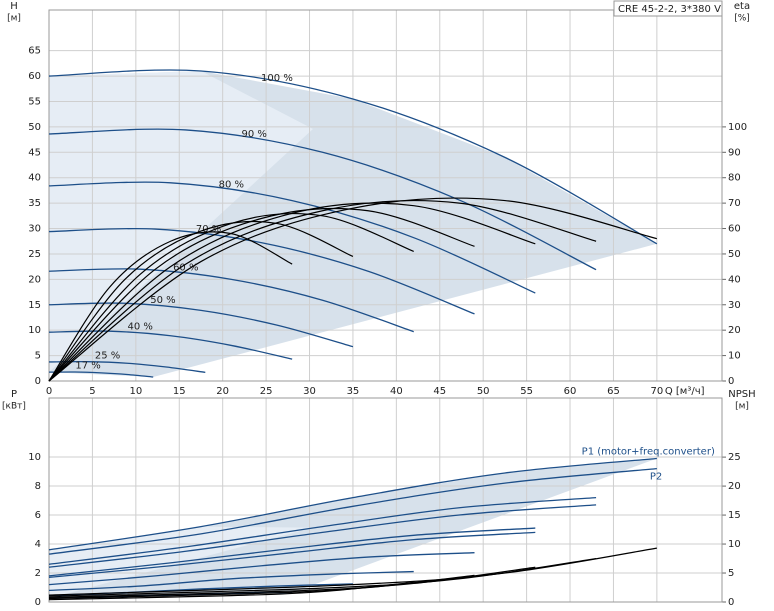 This screenshot has height=611, width=774. Describe the element at coordinates (107, 355) in the screenshot. I see `curve-label: 25 %` at that location.